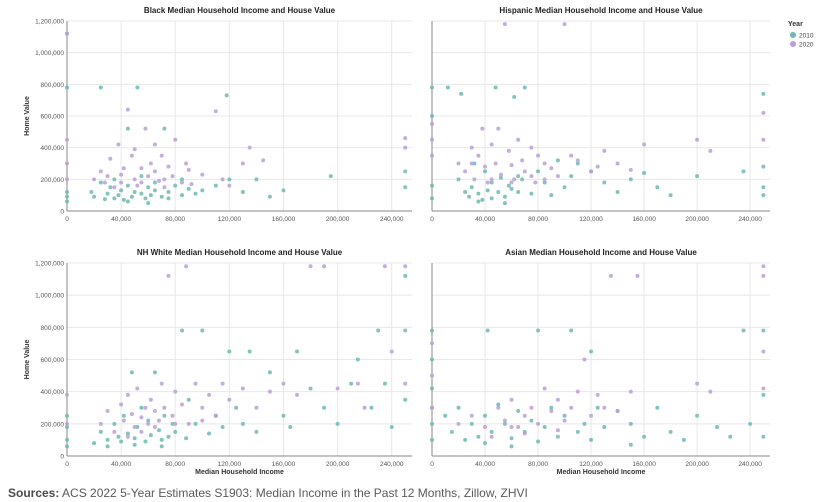  I want to click on y-tick-label: 800,000, so click(53, 85).